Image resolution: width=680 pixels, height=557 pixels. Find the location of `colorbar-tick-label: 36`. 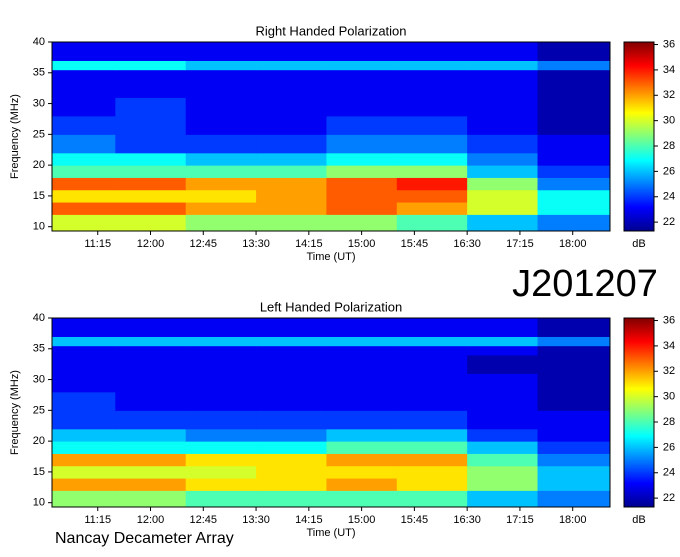

colorbar-tick-label: 36 is located at coordinates (669, 320).